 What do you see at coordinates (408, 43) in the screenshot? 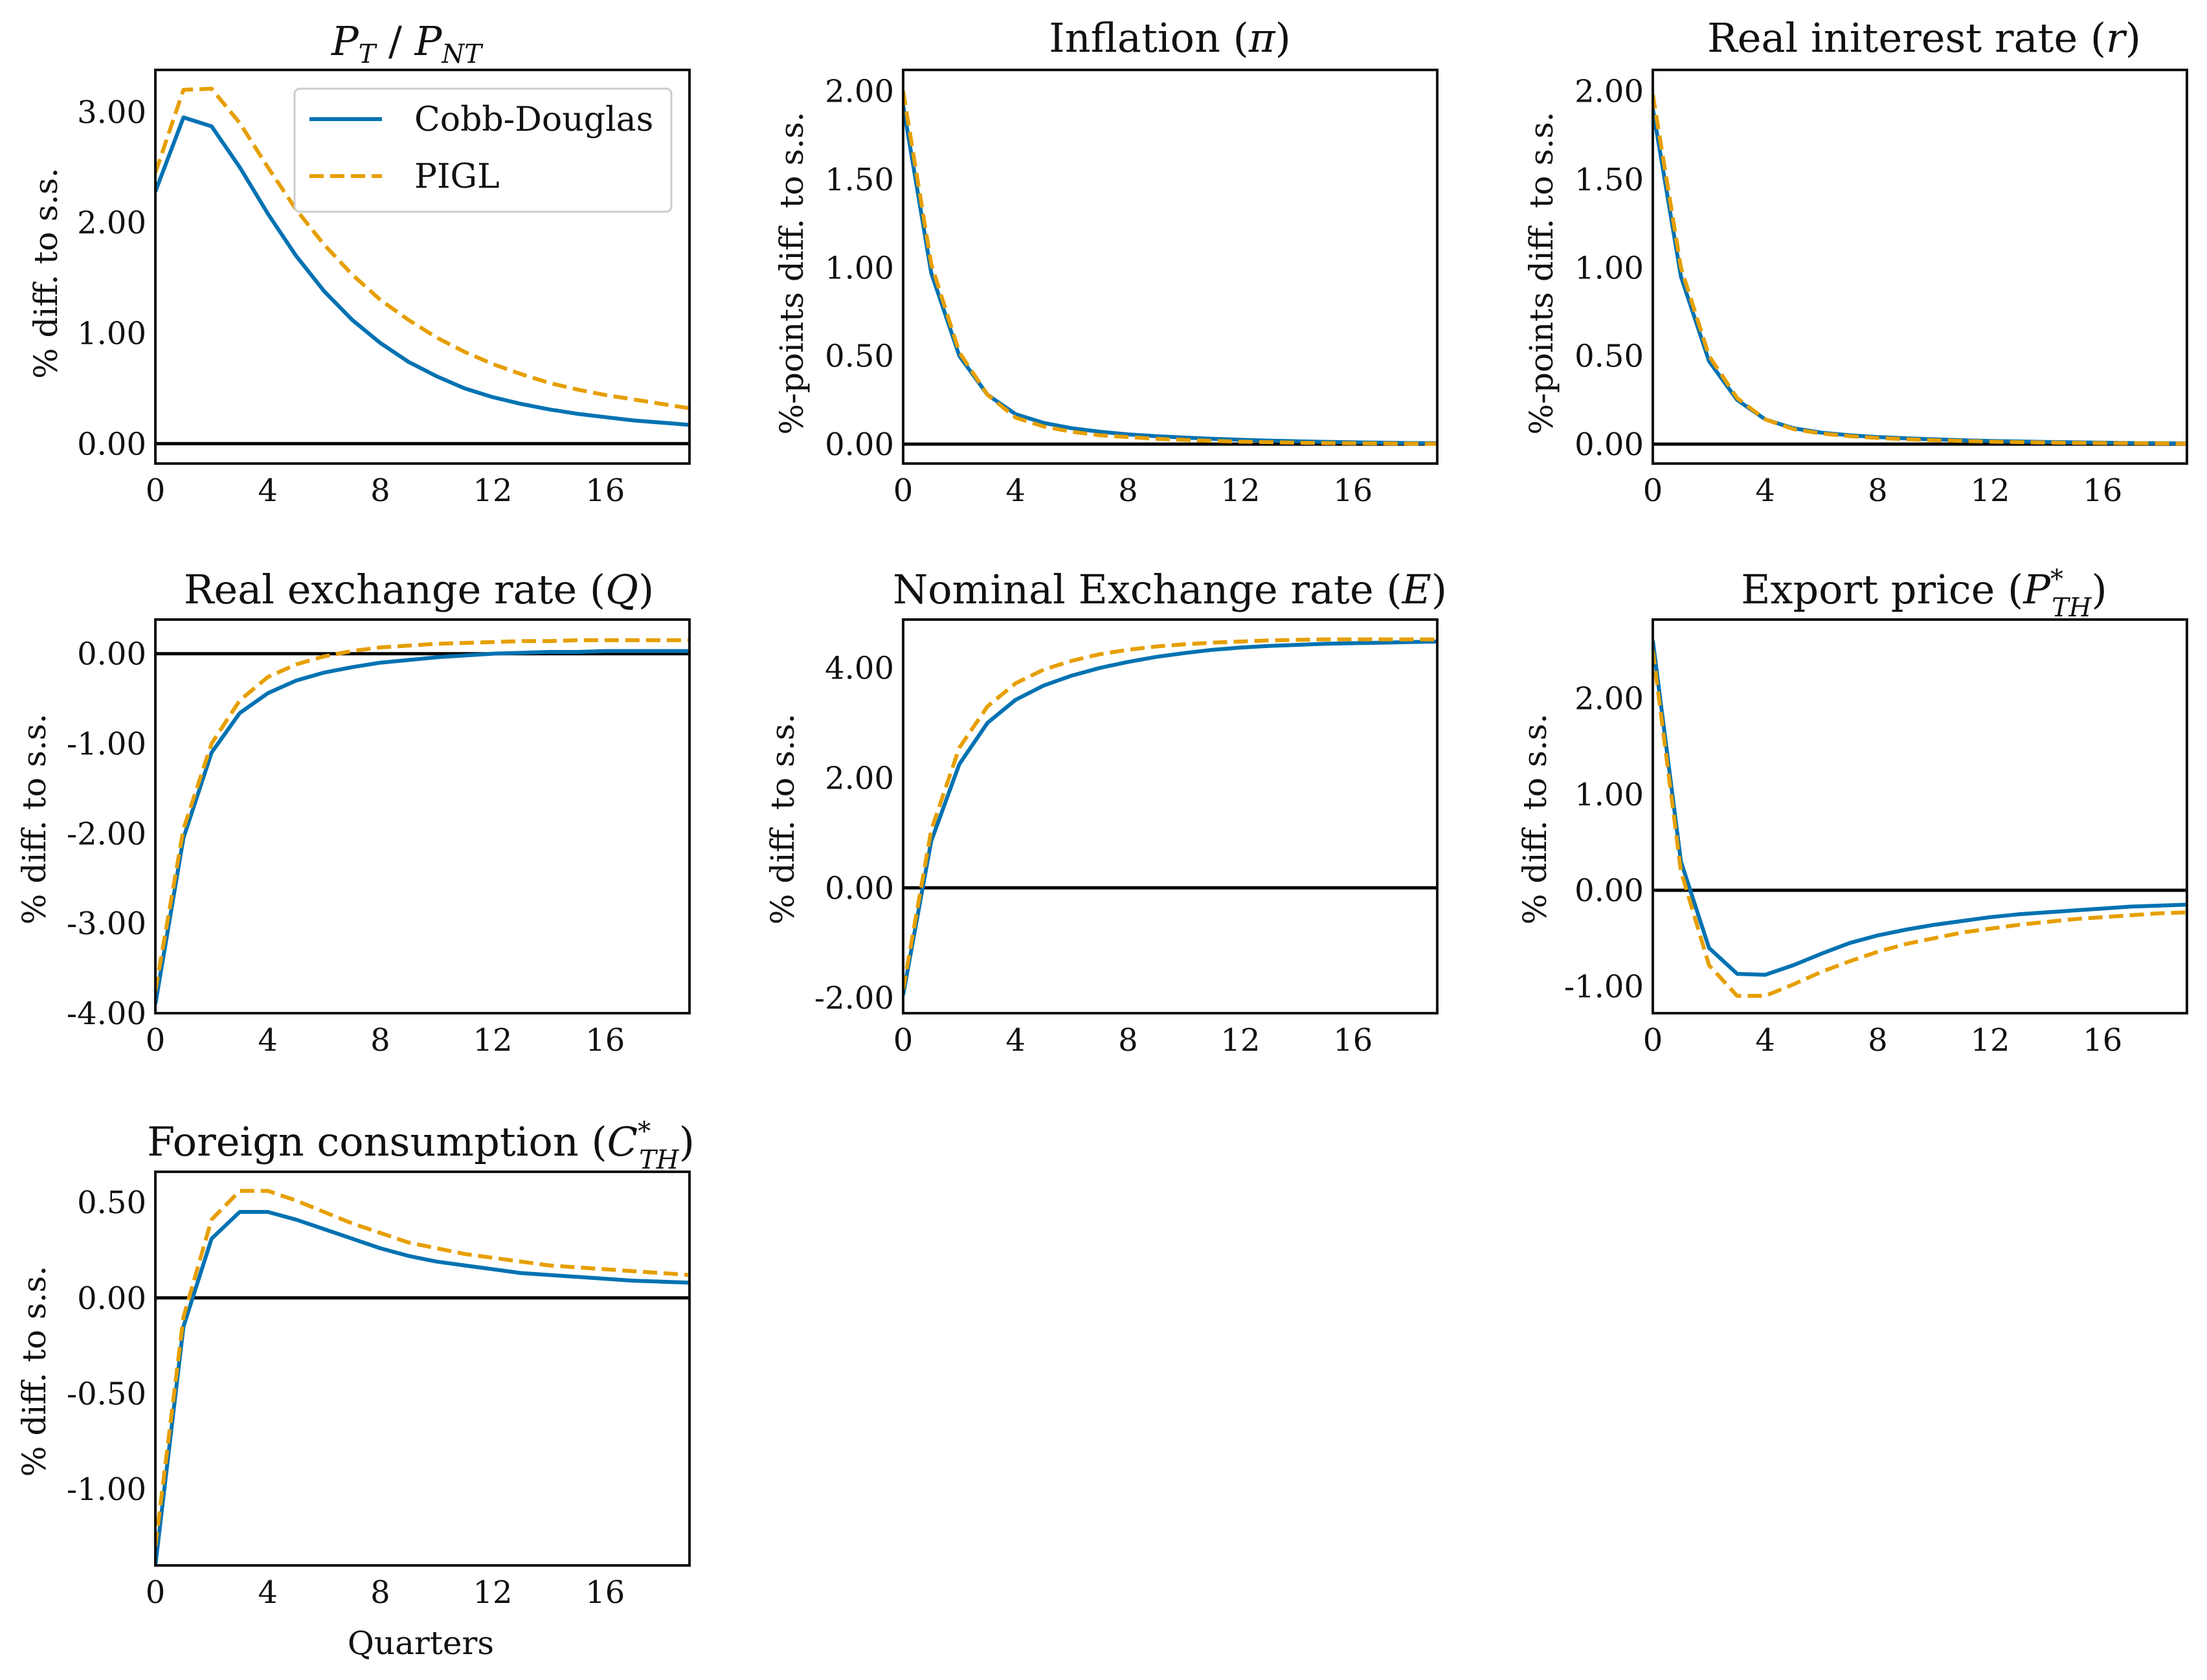
I see `panel-title-pt-pnt: PT / PNT` at bounding box center [408, 43].